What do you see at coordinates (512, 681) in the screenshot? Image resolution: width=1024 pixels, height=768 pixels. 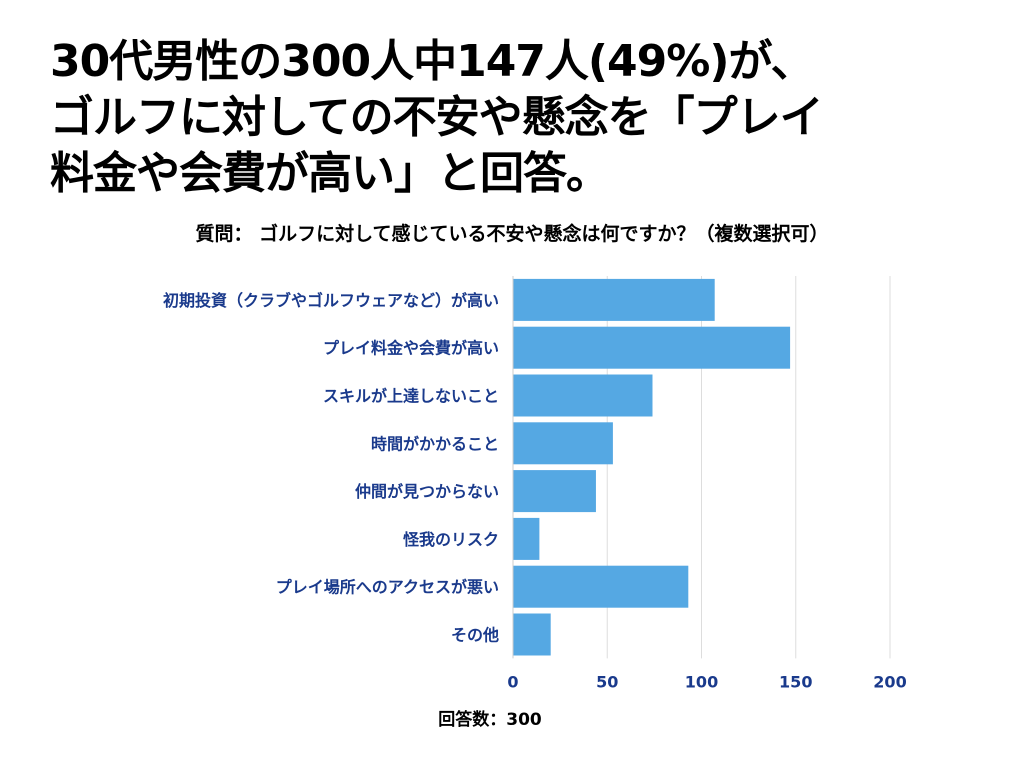 I see `x-tick-label-0: 0` at bounding box center [512, 681].